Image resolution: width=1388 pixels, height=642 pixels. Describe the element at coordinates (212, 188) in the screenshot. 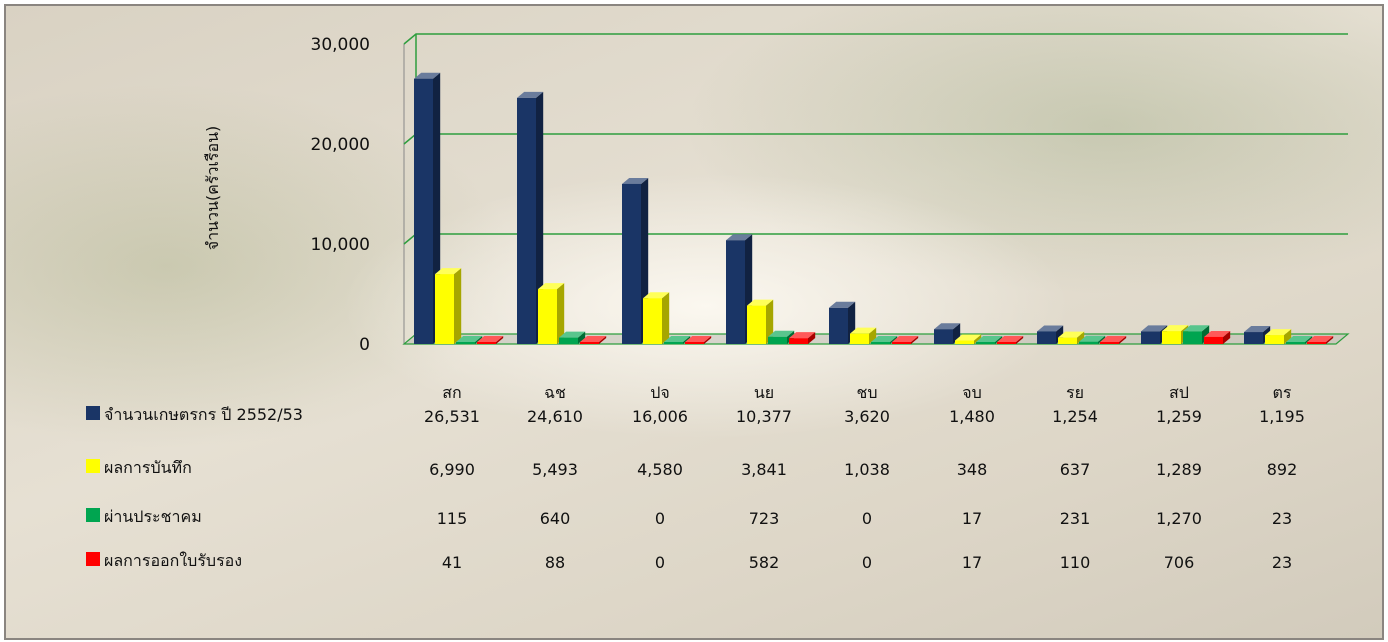

I see `y-axis-label: จำนวน(ครัวเรือน)` at that location.